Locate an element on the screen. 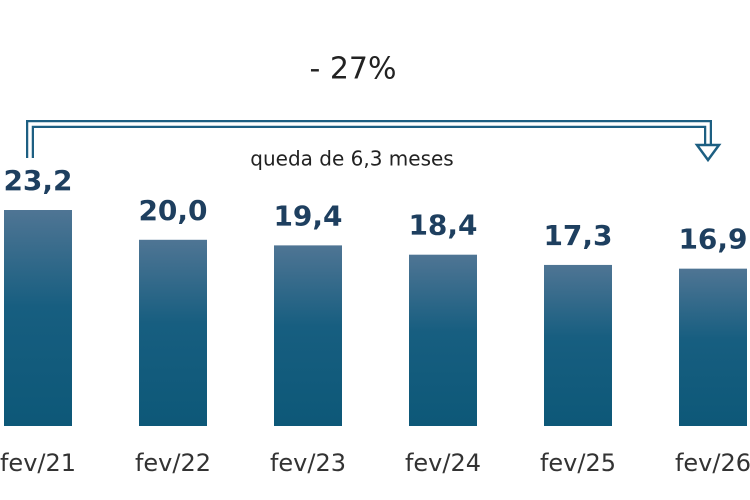  value-label: 16,9 is located at coordinates (712, 239).